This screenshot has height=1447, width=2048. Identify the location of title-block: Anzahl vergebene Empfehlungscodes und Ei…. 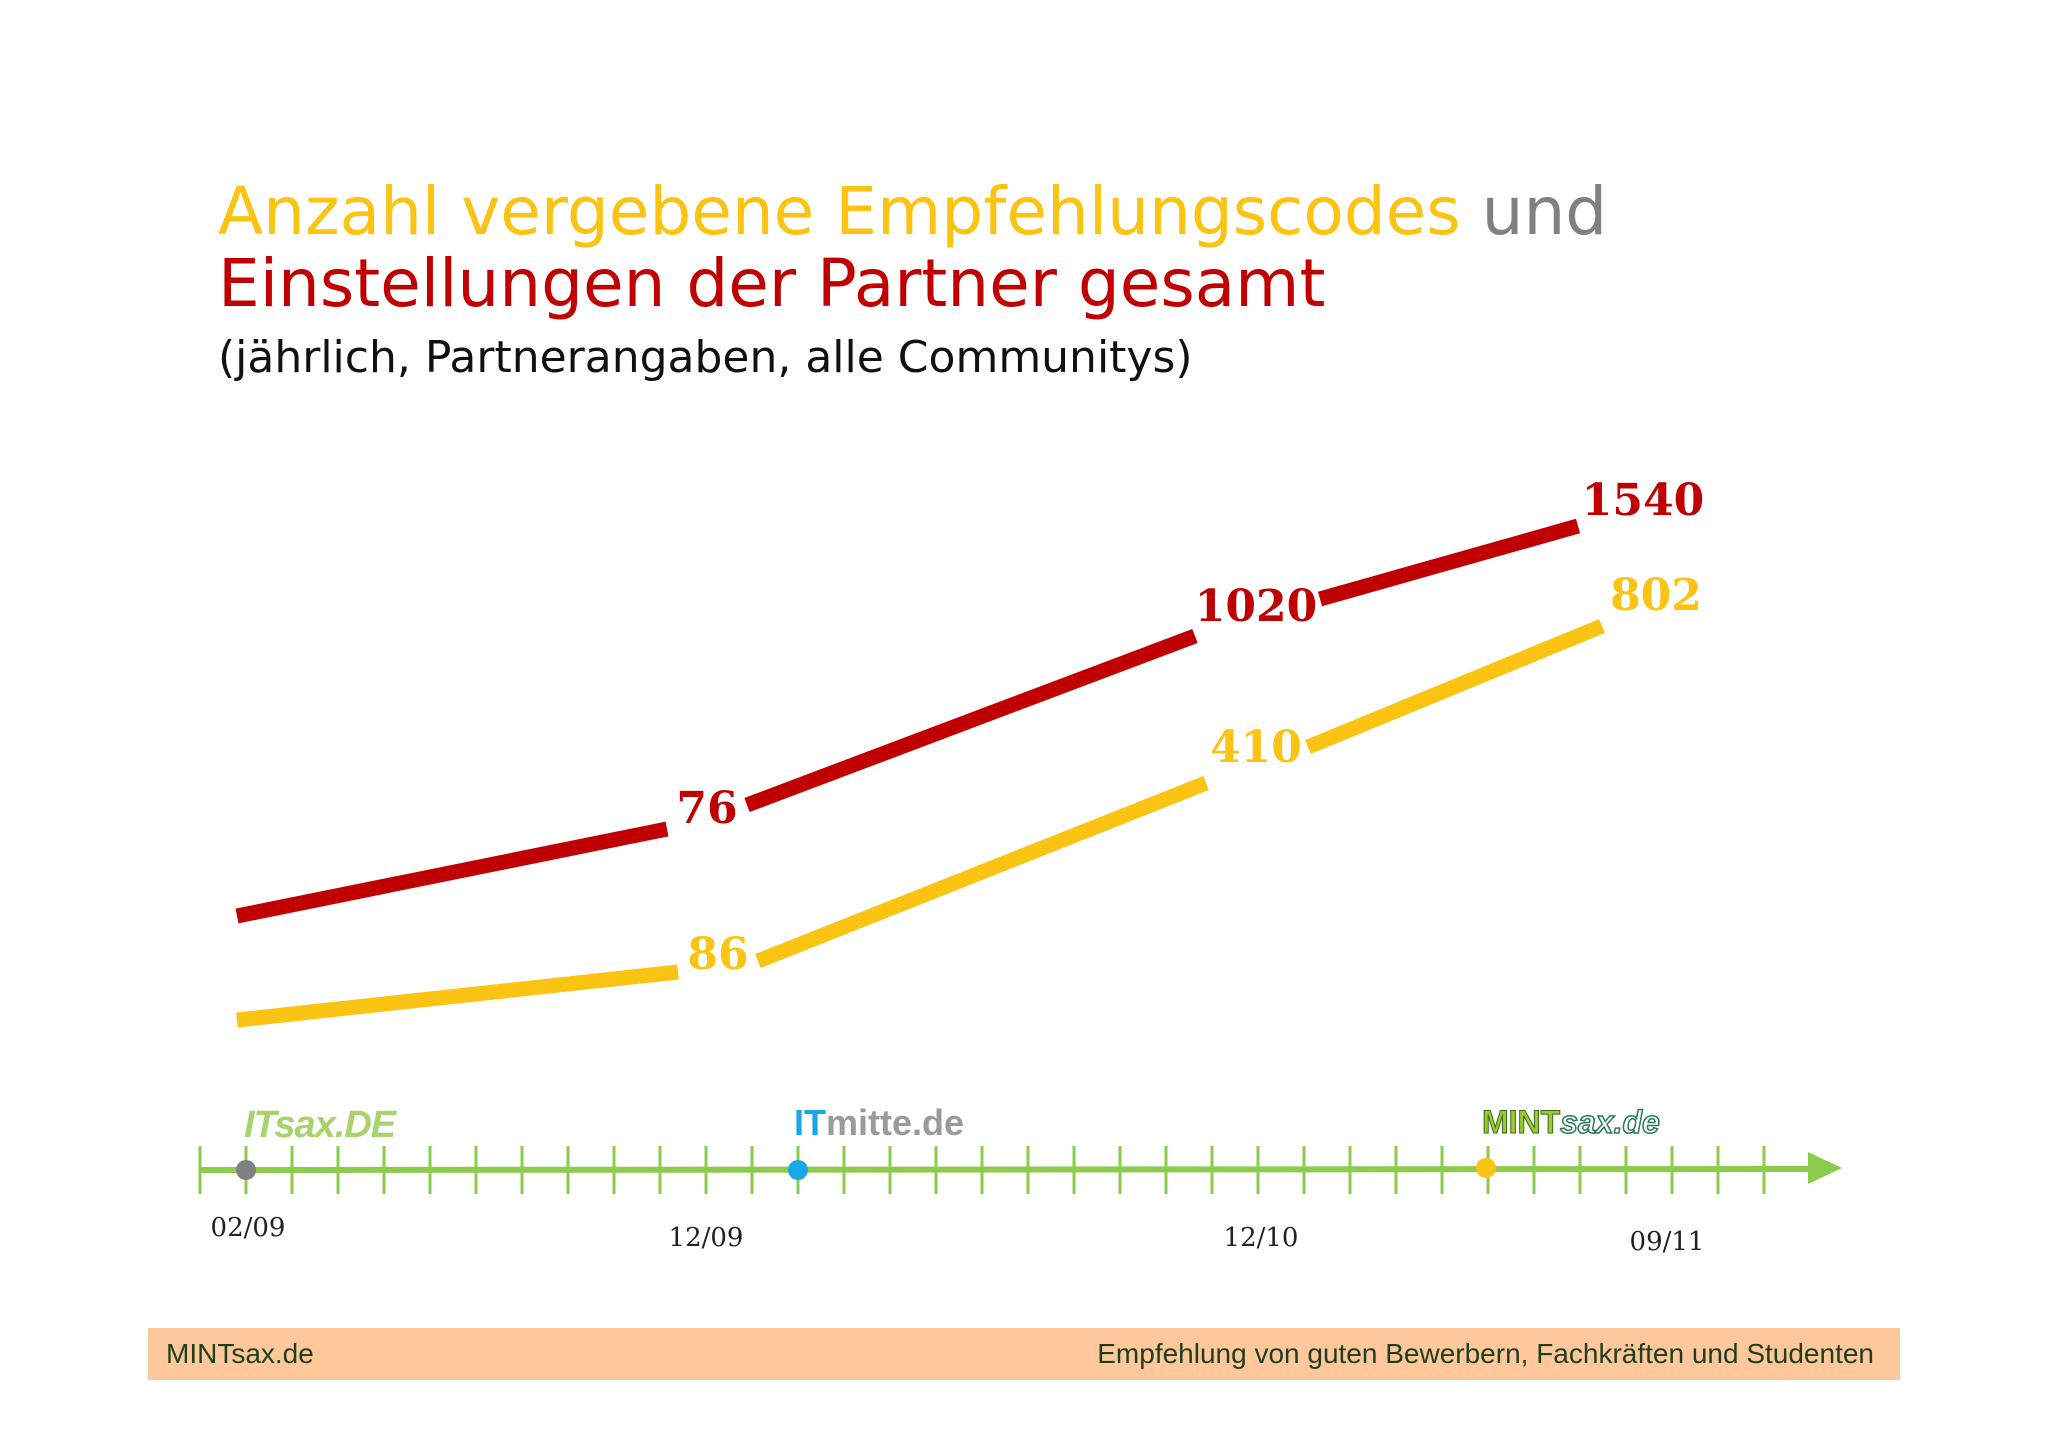
(912, 280).